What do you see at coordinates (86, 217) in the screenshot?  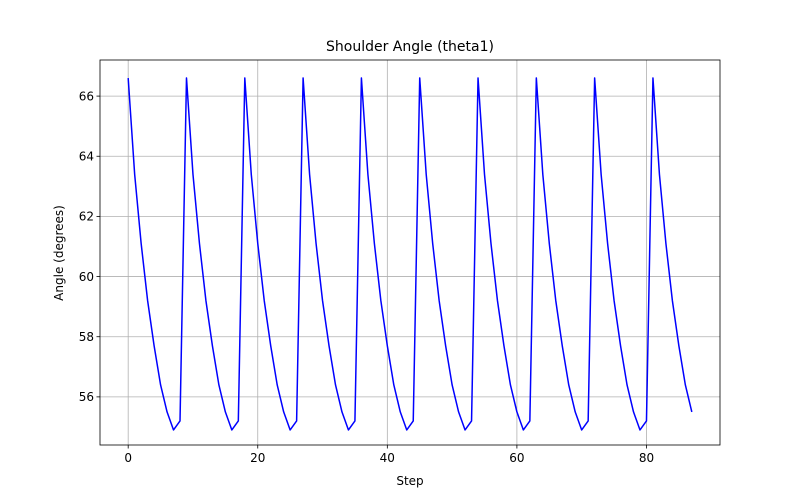 I see `y-tick-label: 62` at bounding box center [86, 217].